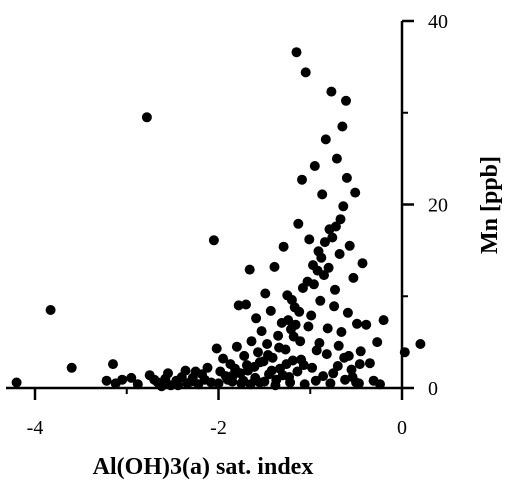 The image size is (507, 486). I want to click on y-tick-label: 20, so click(438, 206).